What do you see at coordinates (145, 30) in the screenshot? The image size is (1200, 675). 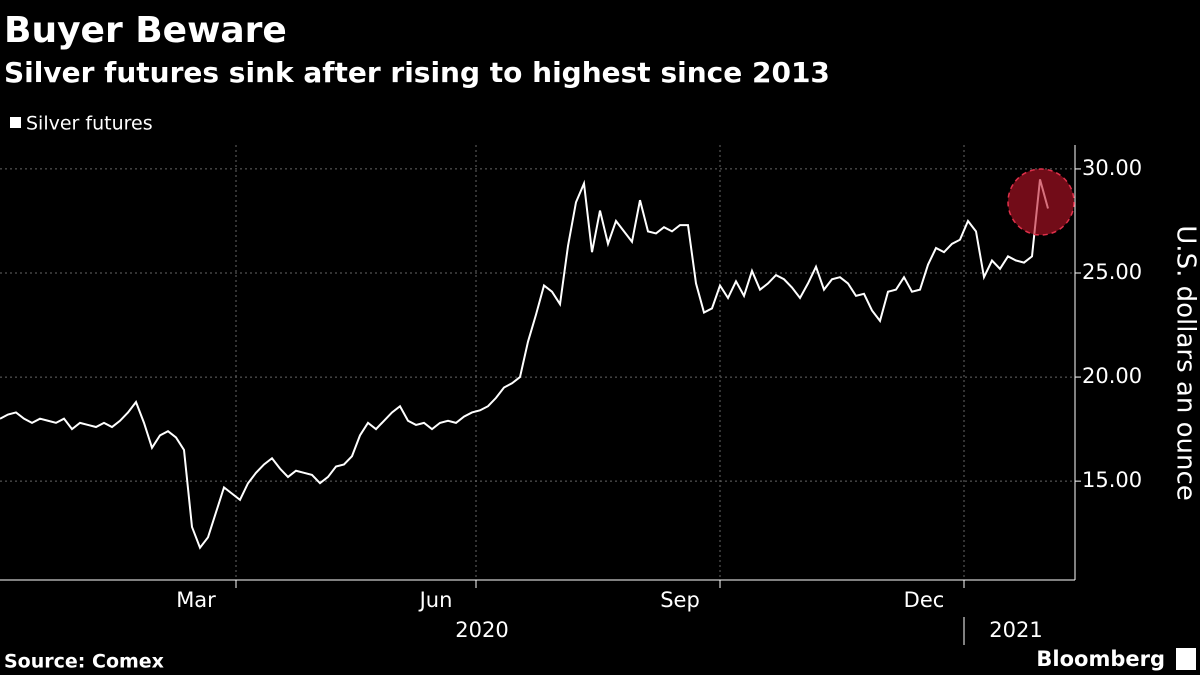 I see `chart-title: Buyer Beware` at bounding box center [145, 30].